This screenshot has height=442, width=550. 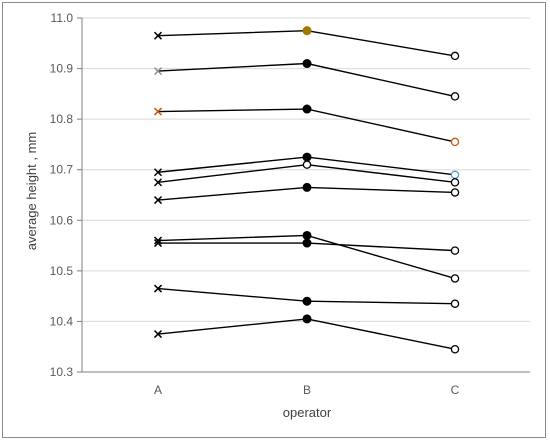 I want to click on y-tick-label: 10.4, so click(x=62, y=321).